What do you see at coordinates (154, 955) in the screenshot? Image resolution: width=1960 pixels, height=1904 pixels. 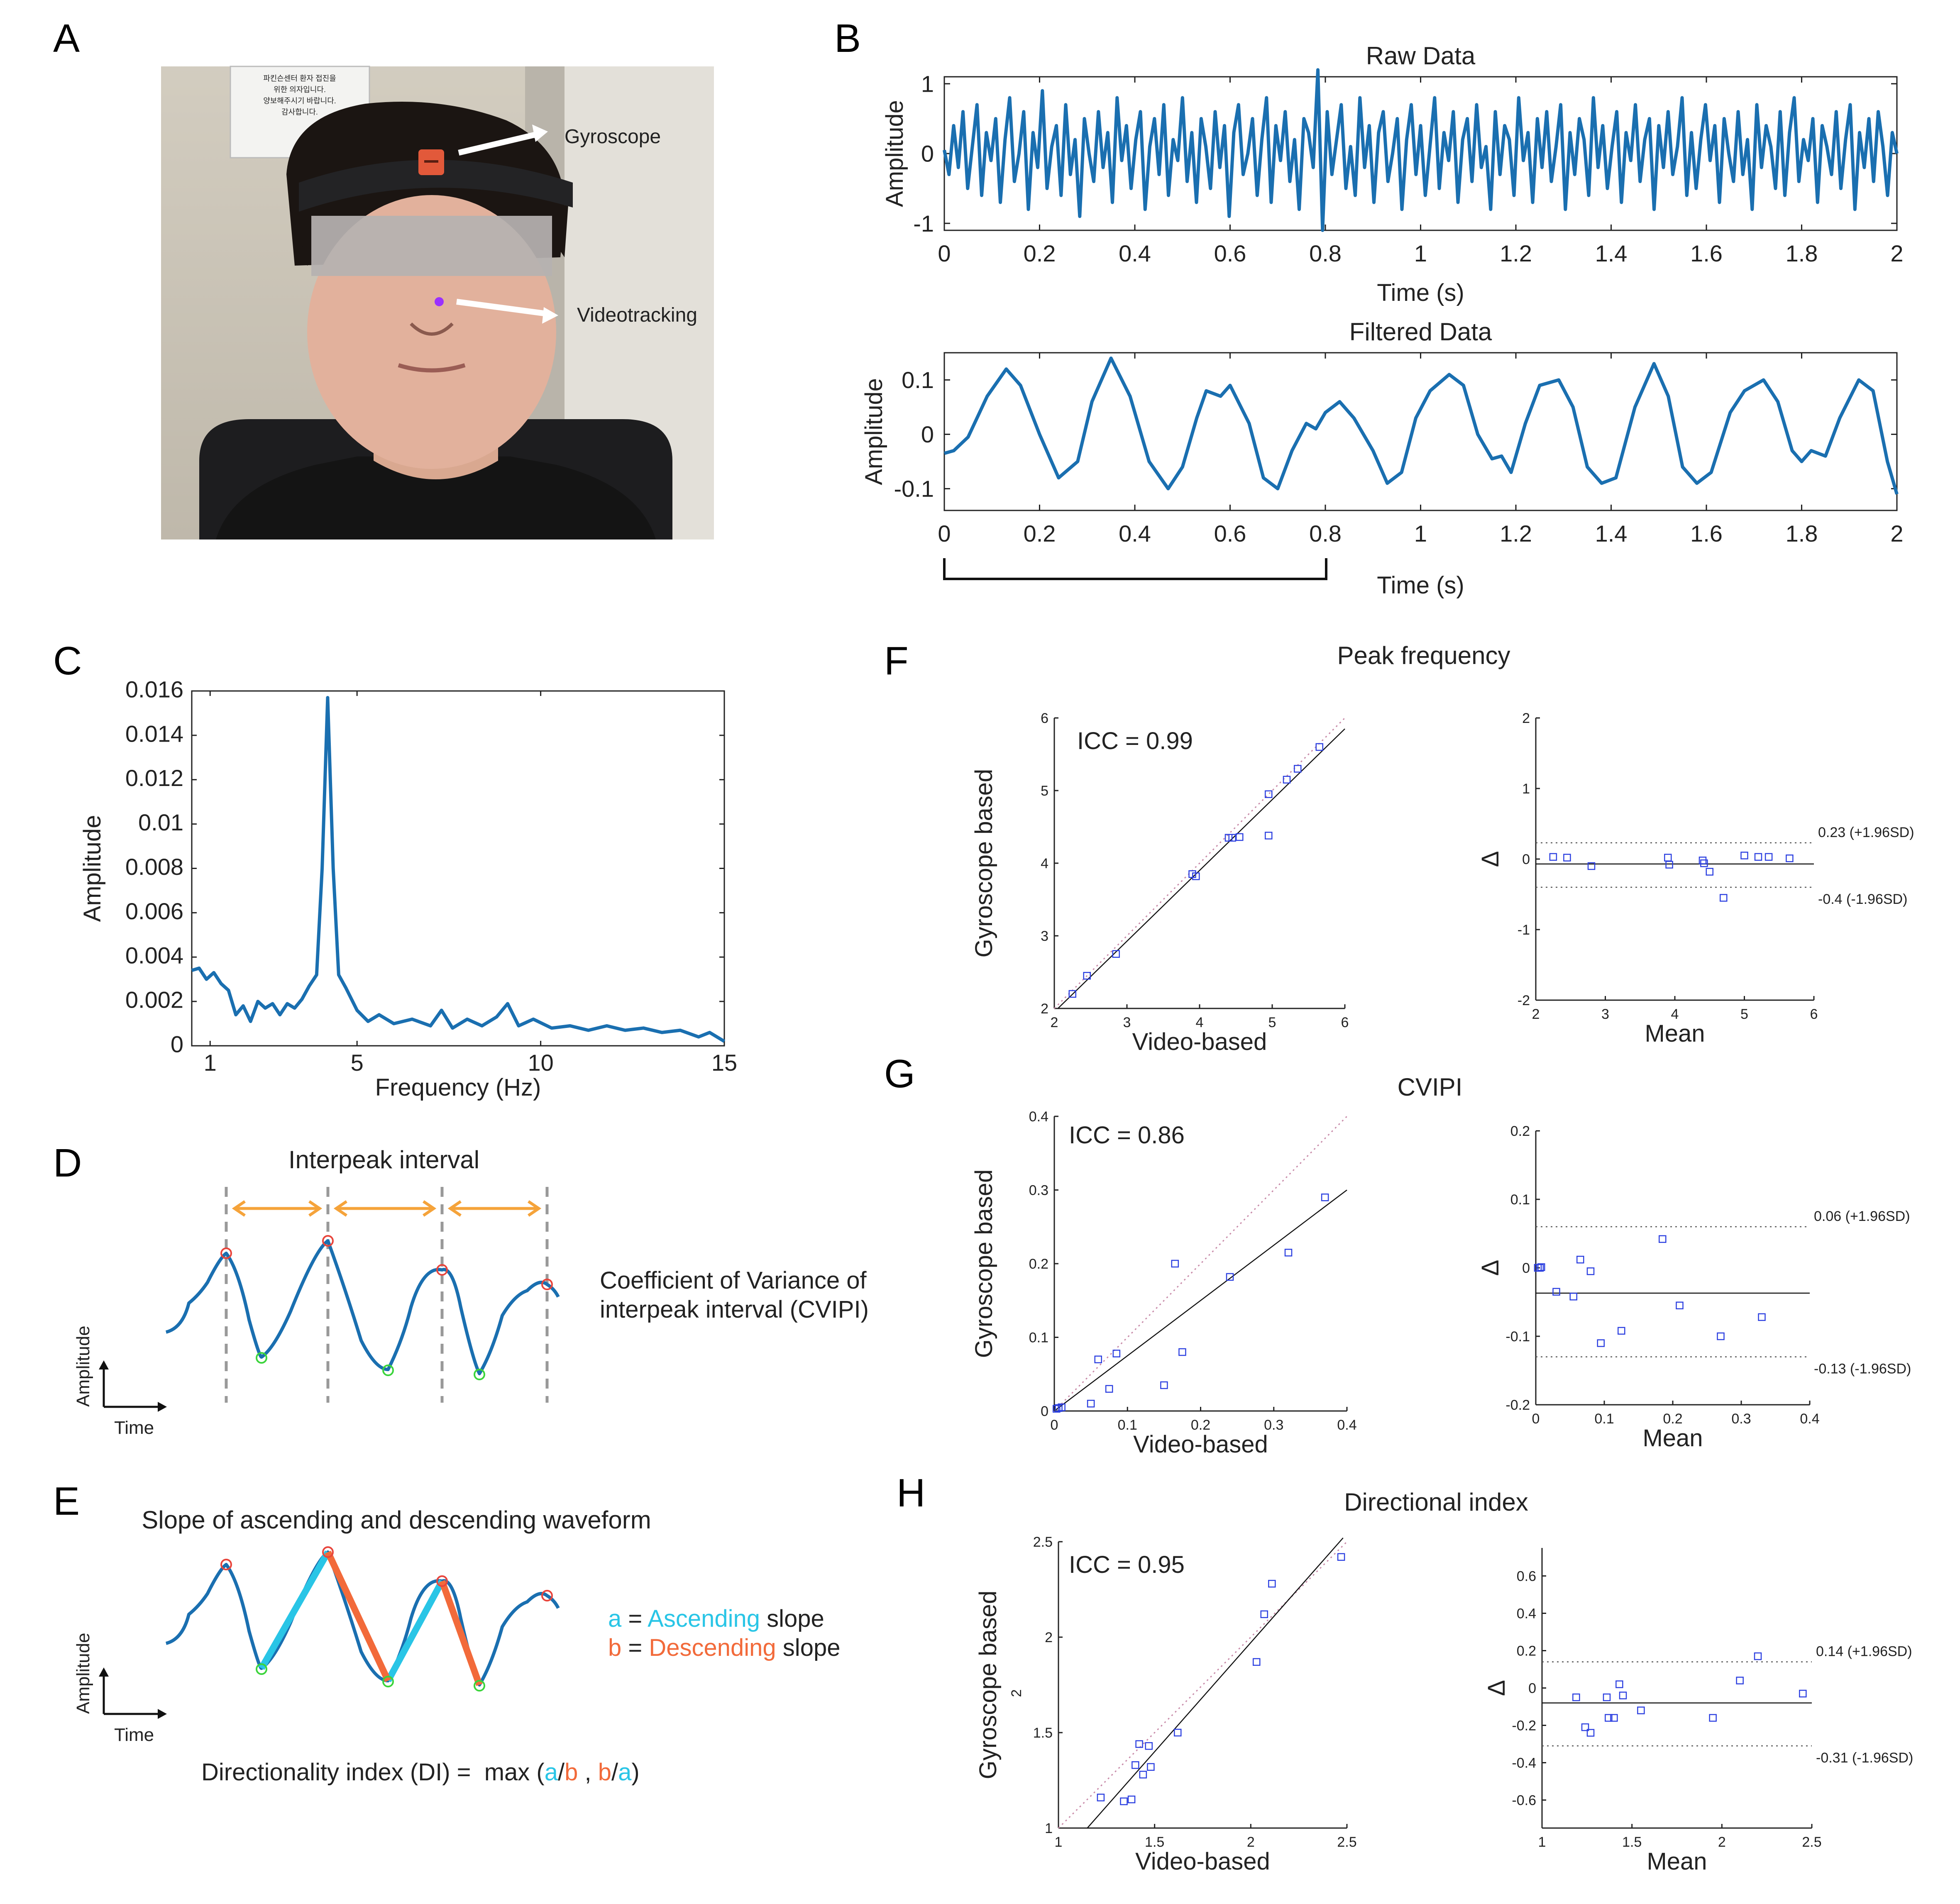 I see `y-tick-label: 0.004` at bounding box center [154, 955].